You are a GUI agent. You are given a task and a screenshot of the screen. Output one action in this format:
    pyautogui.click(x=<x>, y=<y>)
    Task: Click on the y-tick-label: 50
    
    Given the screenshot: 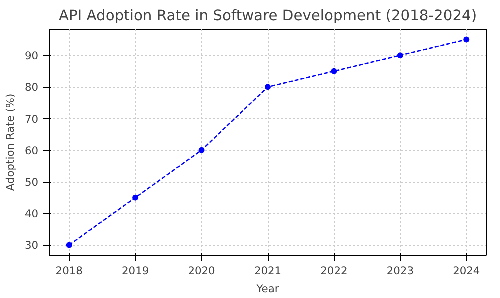 What is the action you would take?
    pyautogui.click(x=31, y=183)
    